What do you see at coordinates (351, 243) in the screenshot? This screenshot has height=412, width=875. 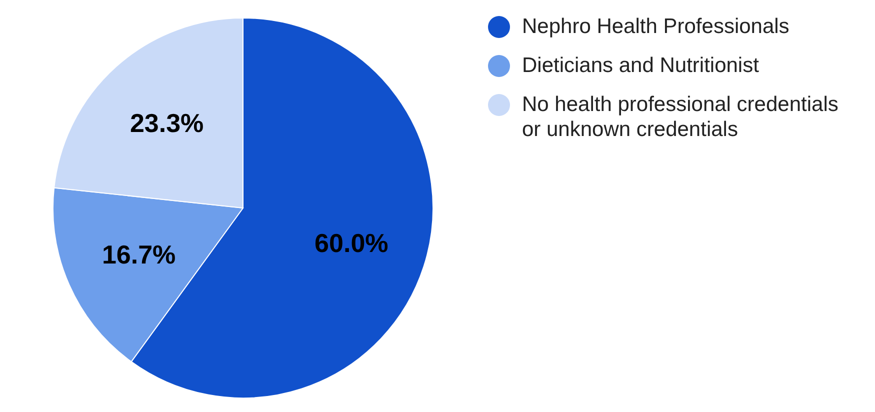 I see `data-label: 60.0%` at bounding box center [351, 243].